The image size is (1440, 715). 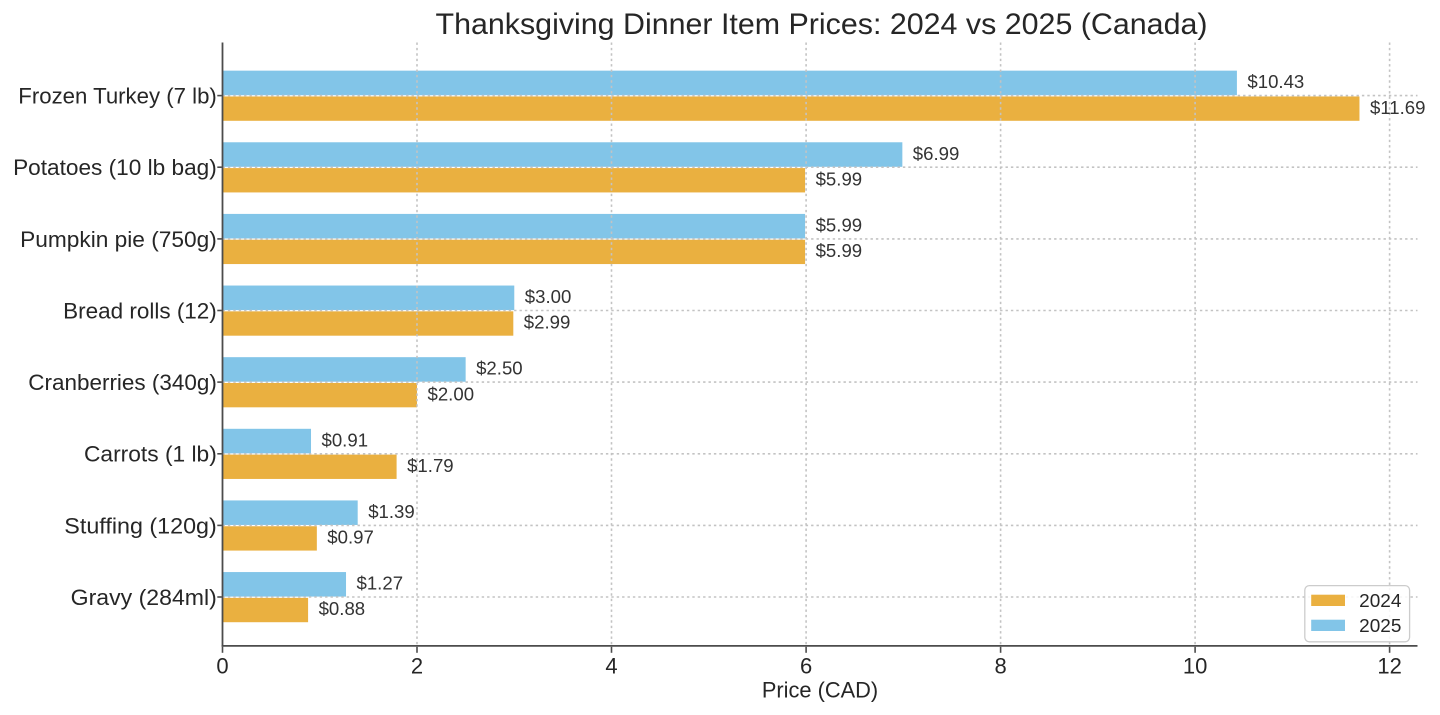 What do you see at coordinates (122, 382) in the screenshot?
I see `svg-text: Cranberries (340g)` at bounding box center [122, 382].